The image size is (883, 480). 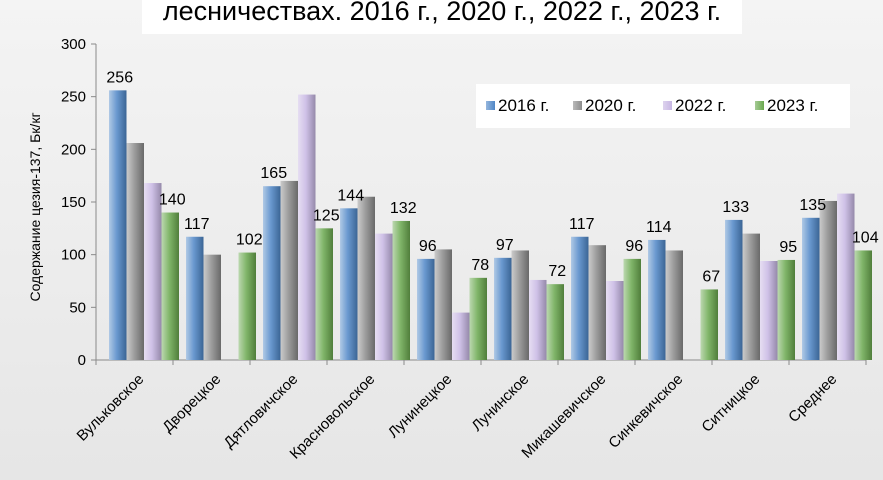 What do you see at coordinates (730, 403) in the screenshot?
I see `category-label: Ситницкое` at bounding box center [730, 403].